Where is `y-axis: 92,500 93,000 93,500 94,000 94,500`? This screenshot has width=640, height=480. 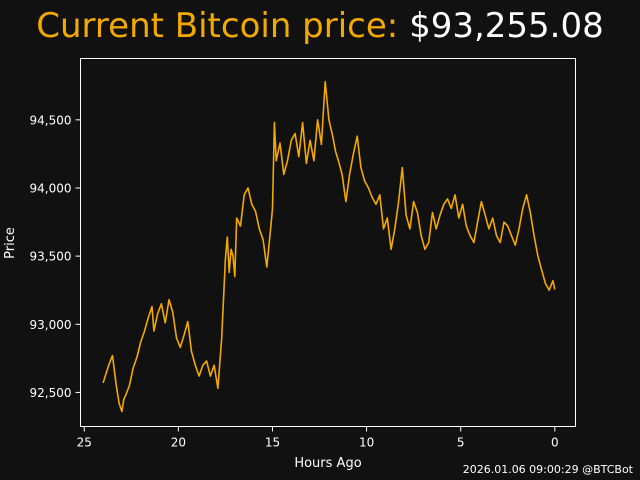 y-axis: 92,500 93,000 93,500 94,000 94,500 is located at coordinates (55, 256).